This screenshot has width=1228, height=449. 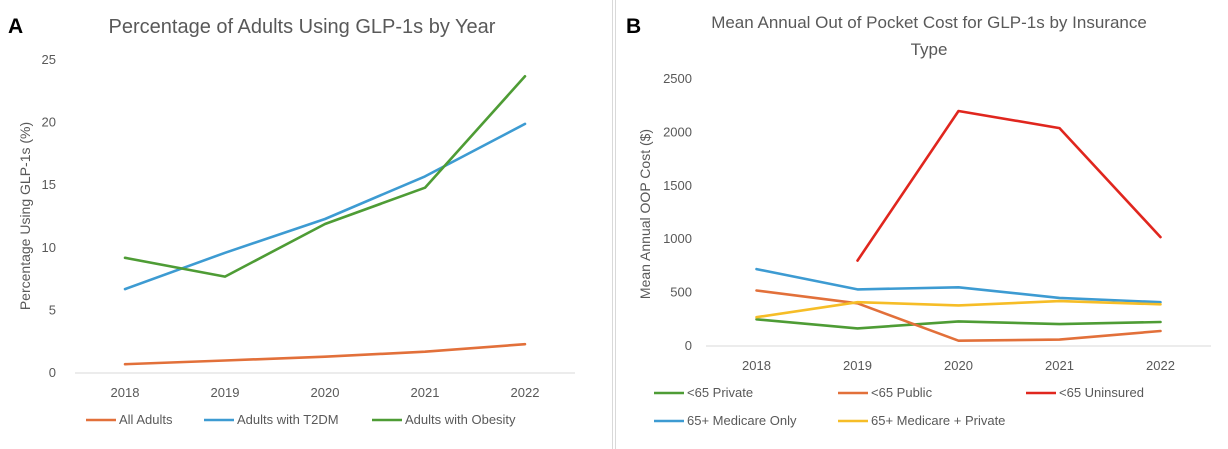 What do you see at coordinates (958, 324) in the screenshot?
I see `series-line-65-private` at bounding box center [958, 324].